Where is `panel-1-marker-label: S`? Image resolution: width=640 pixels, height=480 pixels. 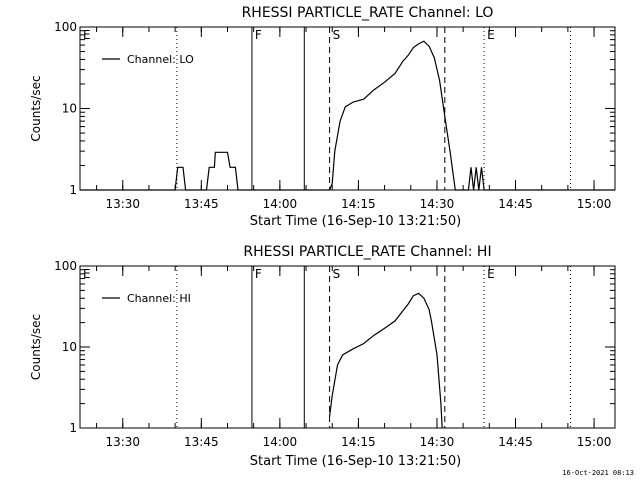
panel-1-marker-label: S is located at coordinates (337, 35).